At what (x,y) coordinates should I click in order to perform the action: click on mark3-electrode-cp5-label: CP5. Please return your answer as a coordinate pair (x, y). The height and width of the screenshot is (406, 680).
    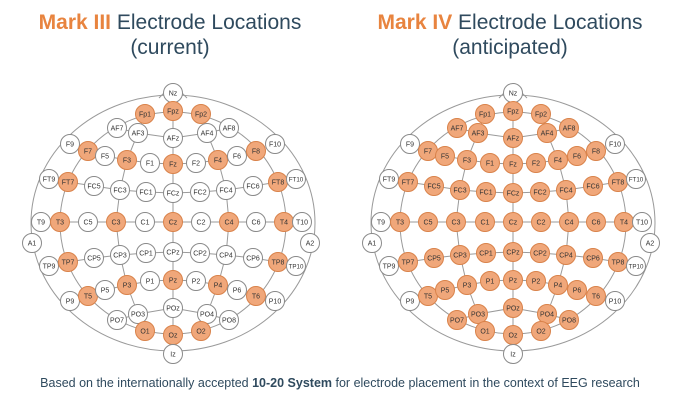
    Looking at the image, I should click on (94, 259).